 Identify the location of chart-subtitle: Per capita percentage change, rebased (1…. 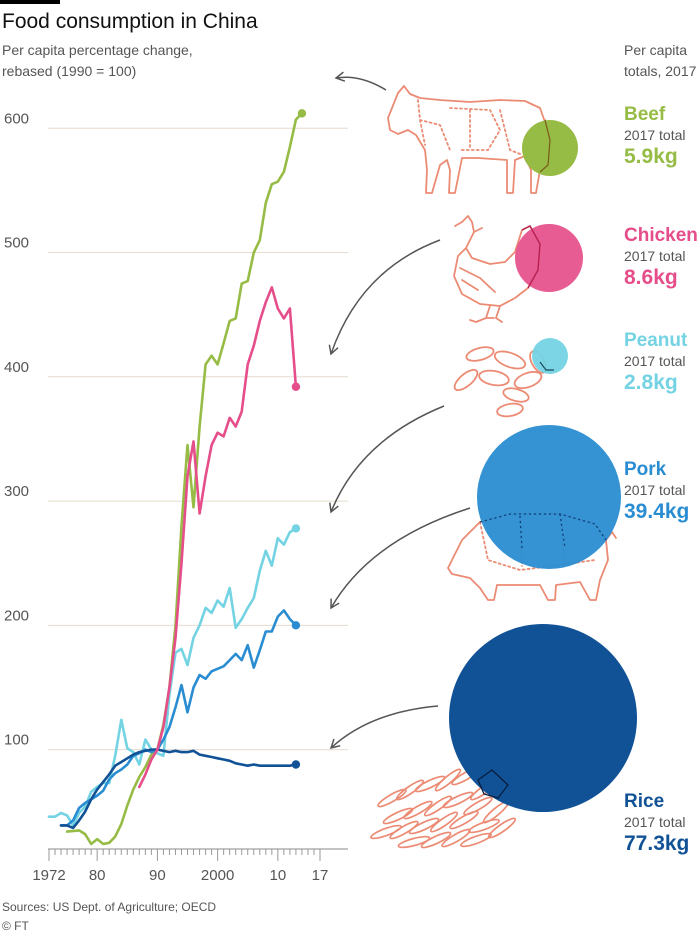
(152, 61).